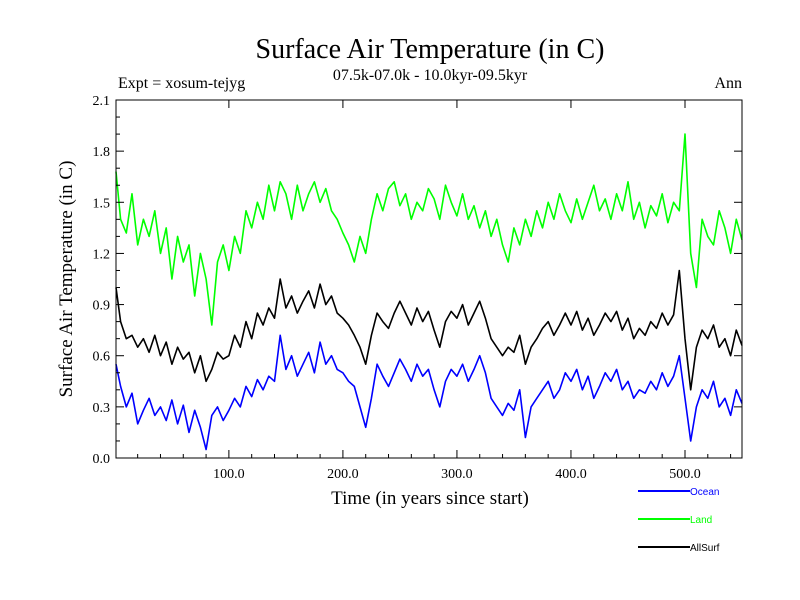  I want to click on x-tick-label: 200.0, so click(343, 474).